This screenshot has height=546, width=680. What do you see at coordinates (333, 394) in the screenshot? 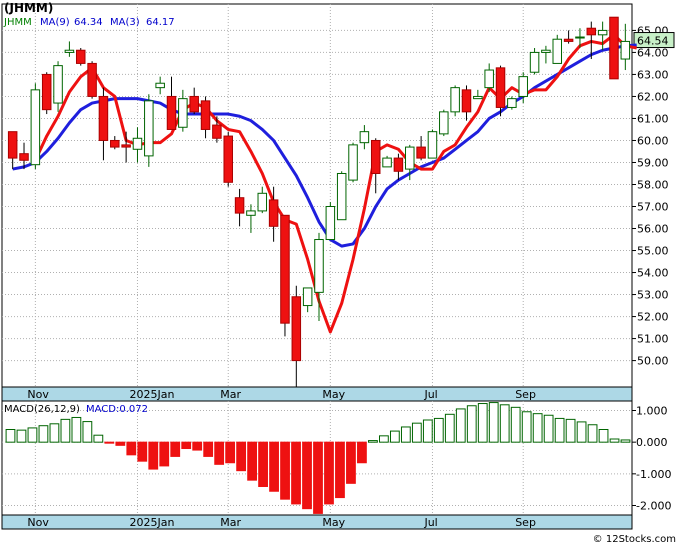
I see `date-label: May` at bounding box center [333, 394].